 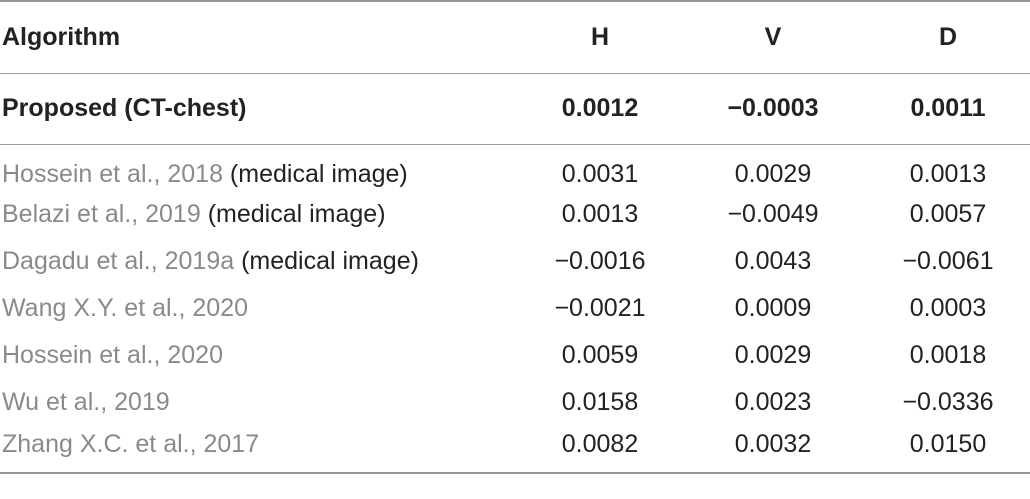 What do you see at coordinates (948, 174) in the screenshot?
I see `row-d: 0.0013` at bounding box center [948, 174].